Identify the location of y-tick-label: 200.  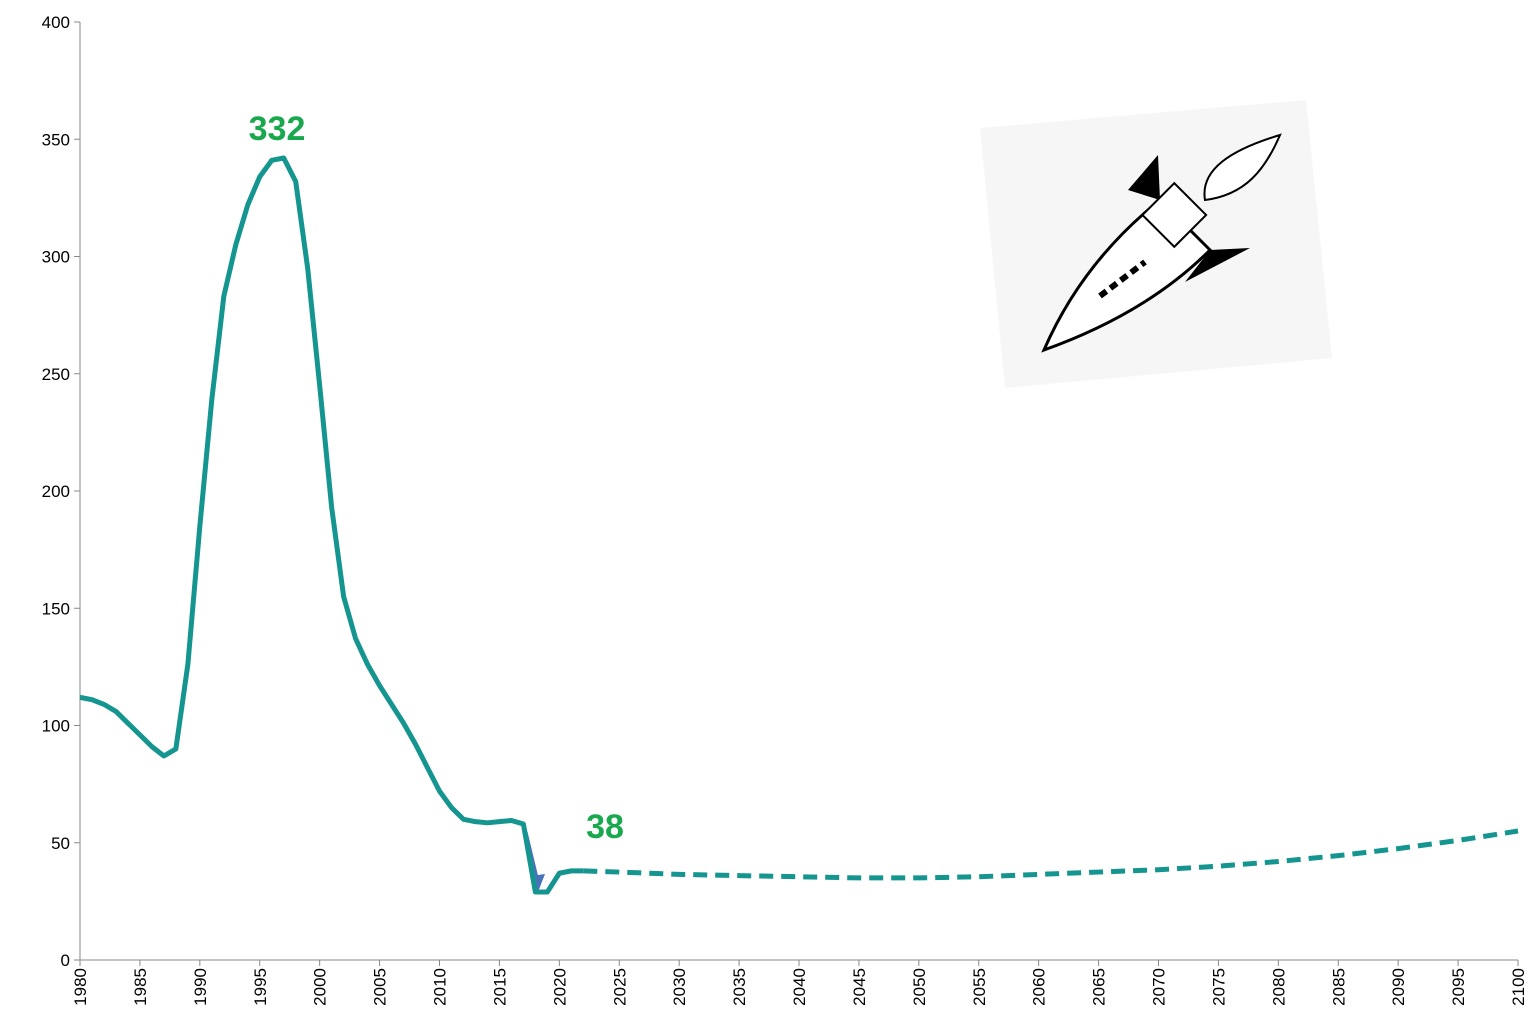
(56, 491).